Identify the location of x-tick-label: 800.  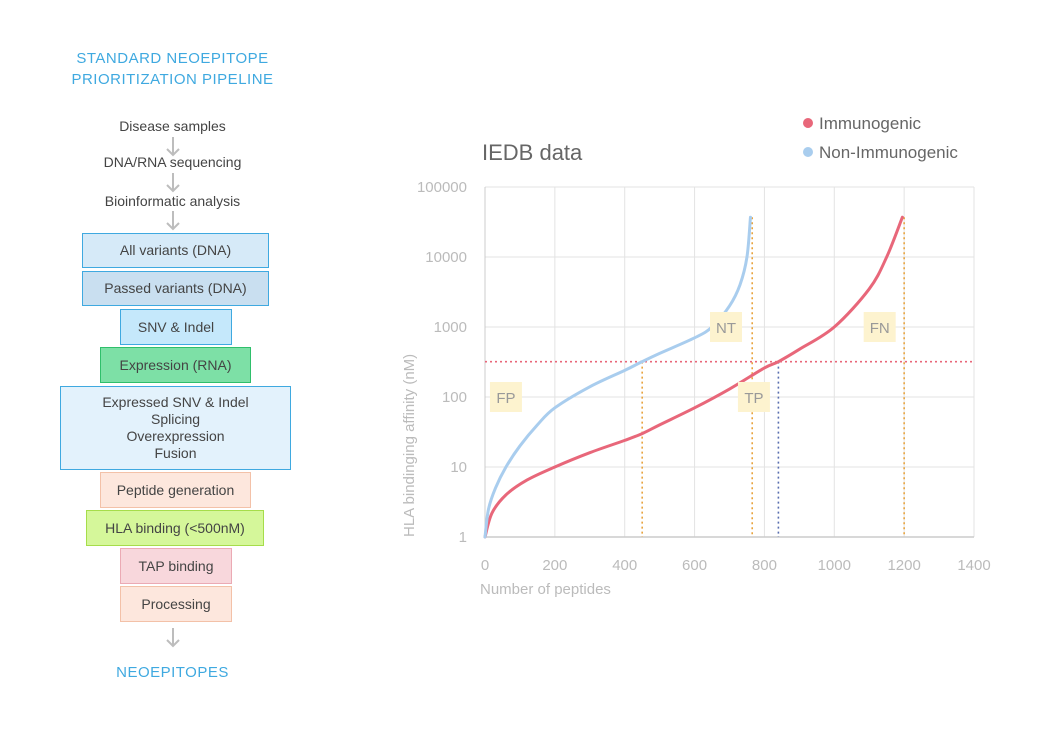
(764, 565).